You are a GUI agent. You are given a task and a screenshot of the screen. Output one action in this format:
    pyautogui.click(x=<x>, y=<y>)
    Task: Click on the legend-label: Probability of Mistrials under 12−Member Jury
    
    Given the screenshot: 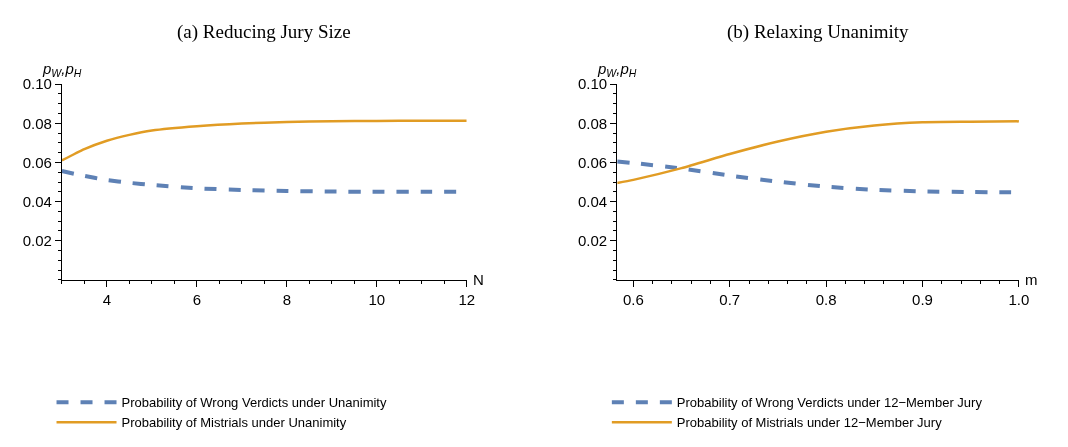 What is the action you would take?
    pyautogui.click(x=809, y=423)
    